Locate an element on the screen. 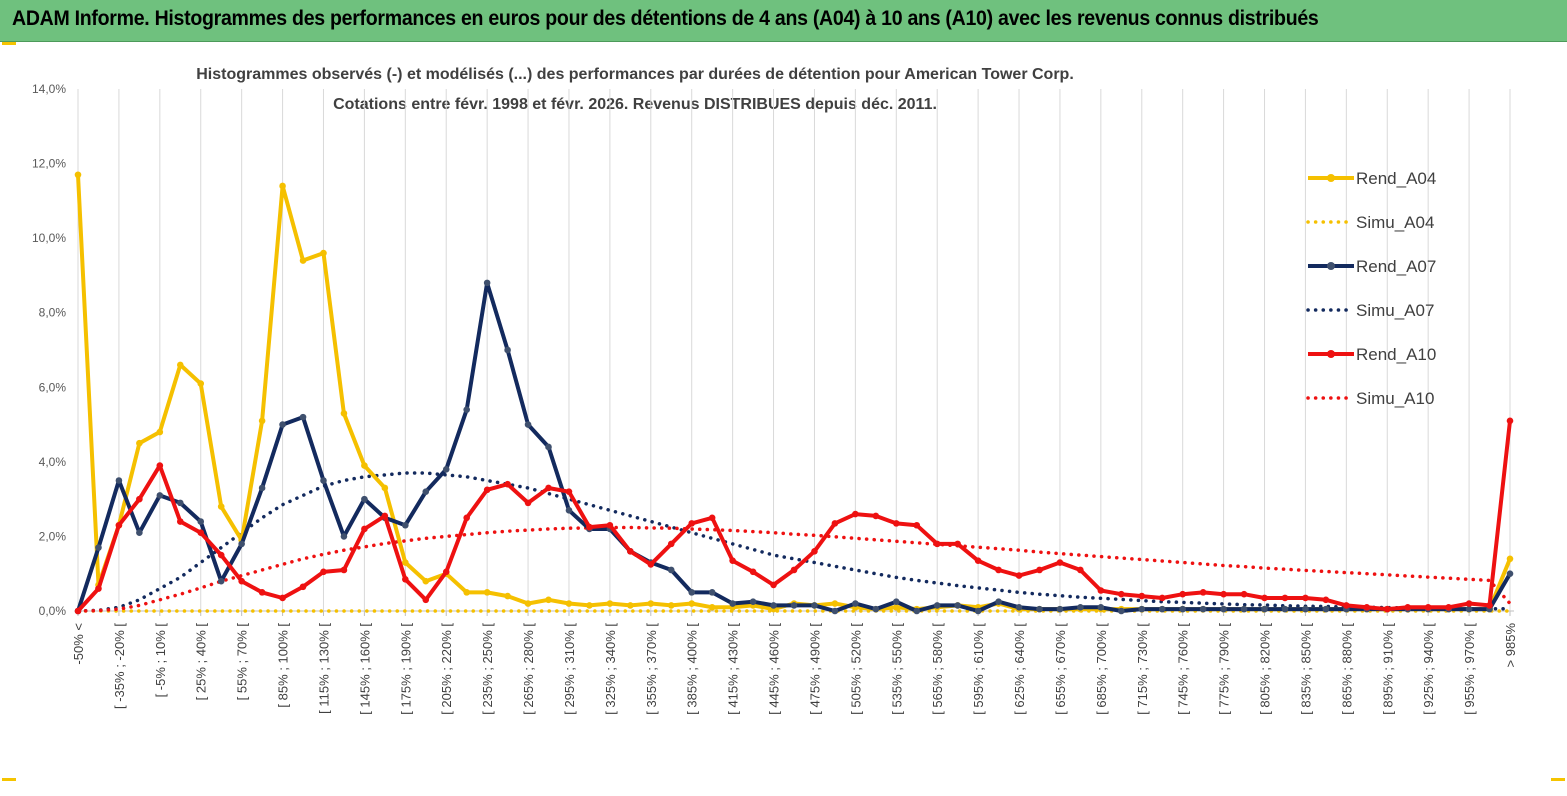  legend-item-simu-a04: Simu_A04 is located at coordinates (1370, 222).